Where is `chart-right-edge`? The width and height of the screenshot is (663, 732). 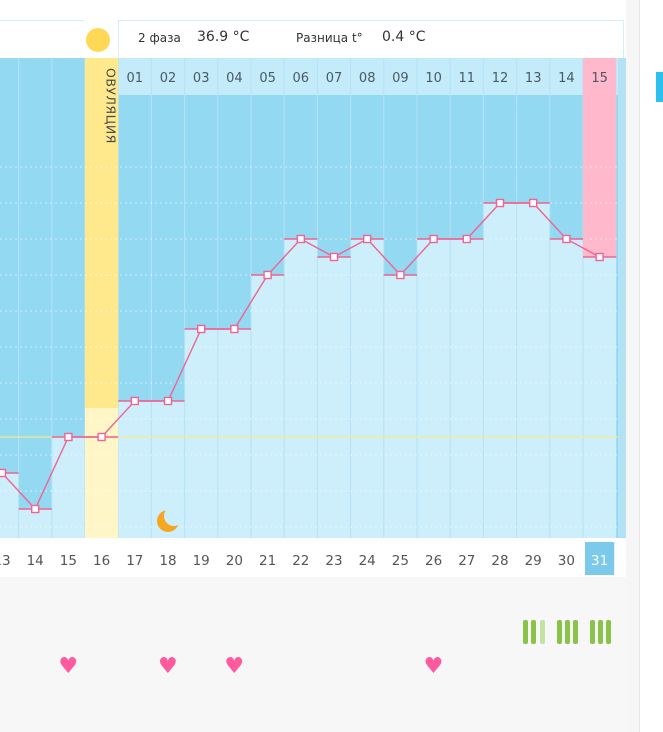
chart-right-edge is located at coordinates (622, 298).